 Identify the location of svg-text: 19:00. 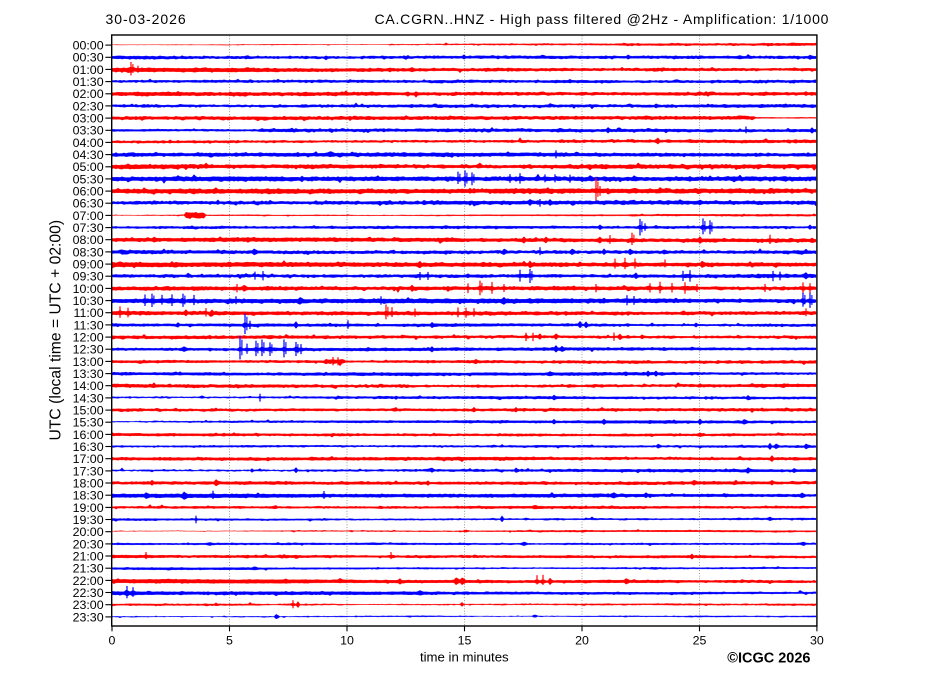
(88, 508).